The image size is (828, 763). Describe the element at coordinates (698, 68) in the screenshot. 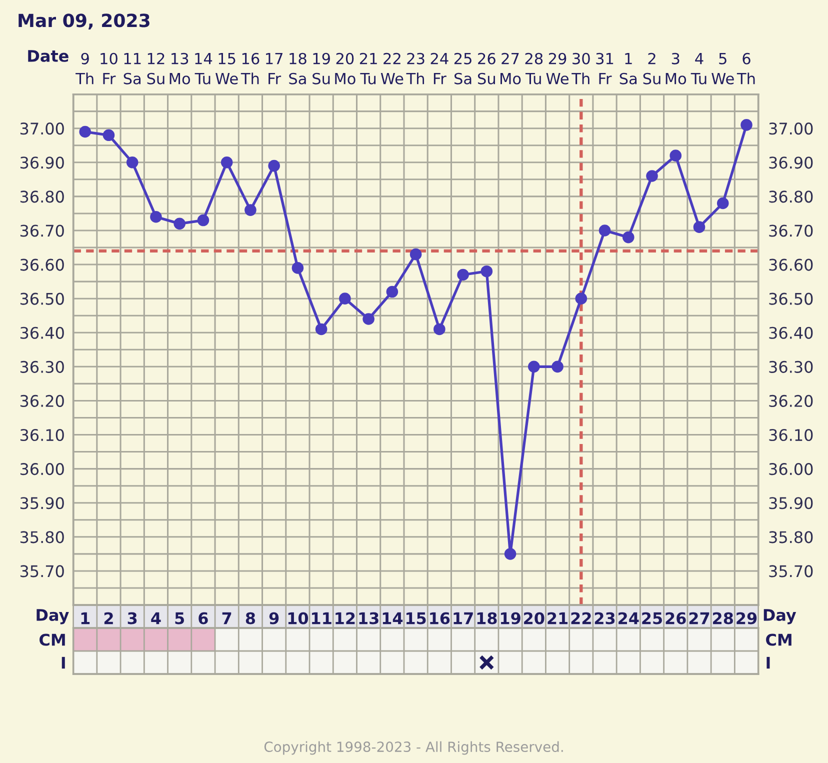

I see `x2-tick-label: 4 Tu` at that location.